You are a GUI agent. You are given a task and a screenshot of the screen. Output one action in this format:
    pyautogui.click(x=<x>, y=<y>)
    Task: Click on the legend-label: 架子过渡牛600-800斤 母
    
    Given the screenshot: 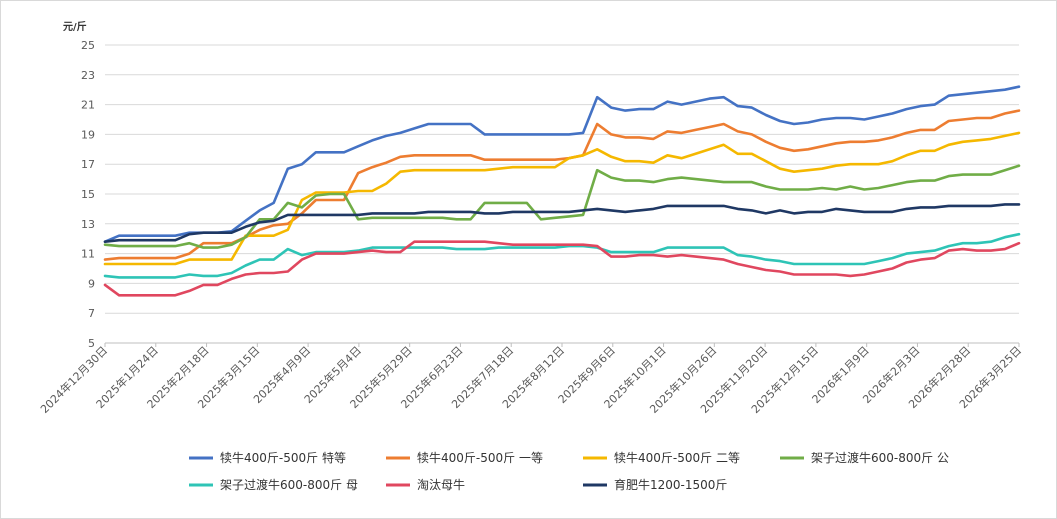 What is the action you would take?
    pyautogui.click(x=289, y=484)
    